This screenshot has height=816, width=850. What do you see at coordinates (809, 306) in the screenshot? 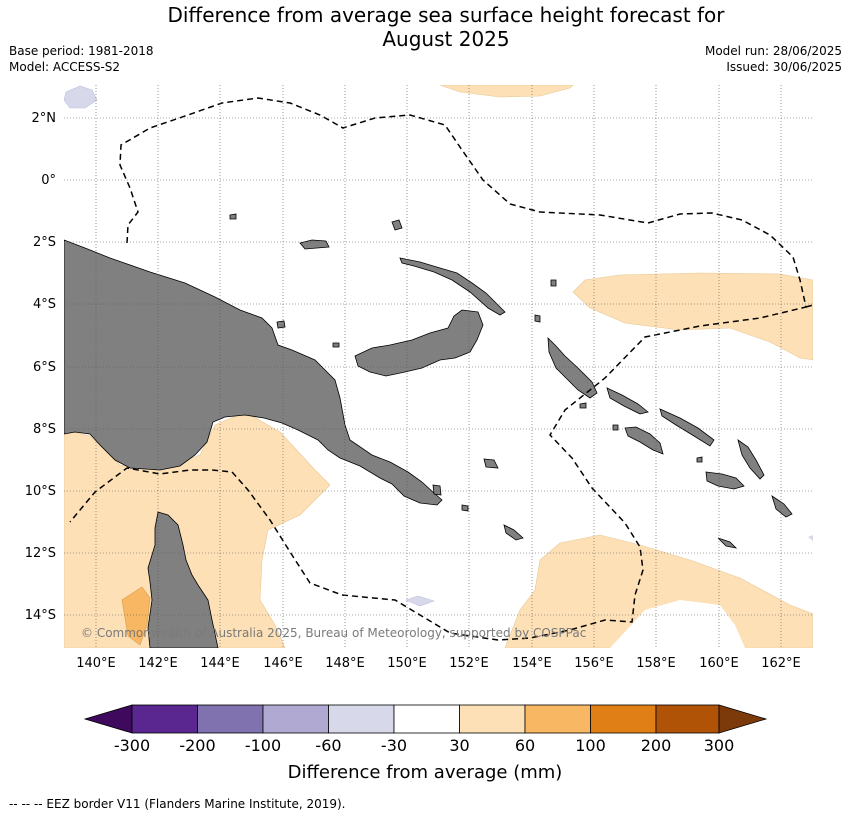
I see `eez-border-solomon-east` at bounding box center [809, 306].